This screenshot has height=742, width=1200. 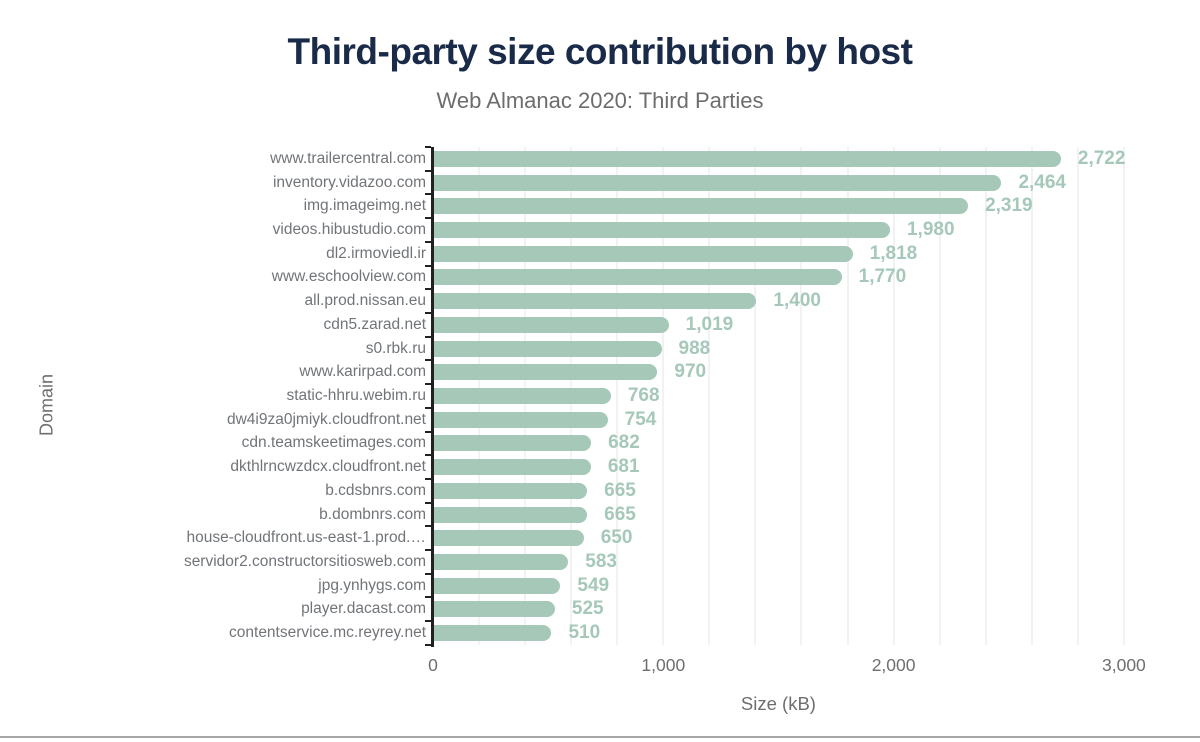 What do you see at coordinates (663, 664) in the screenshot?
I see `x-tick-label: 1,000` at bounding box center [663, 664].